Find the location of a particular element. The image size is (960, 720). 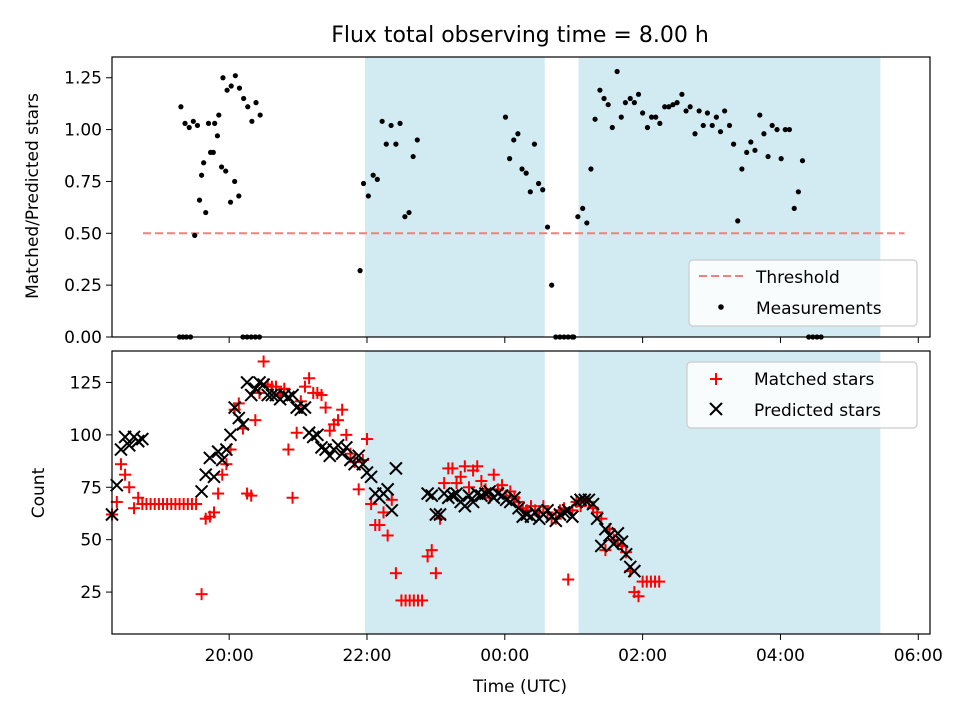

legend-matched-marker is located at coordinates (716, 379).